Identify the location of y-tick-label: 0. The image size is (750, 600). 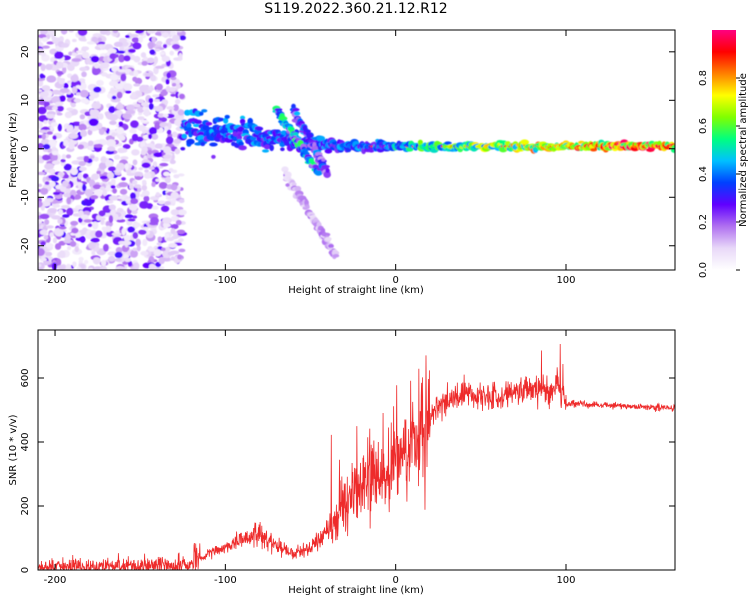
(25, 149).